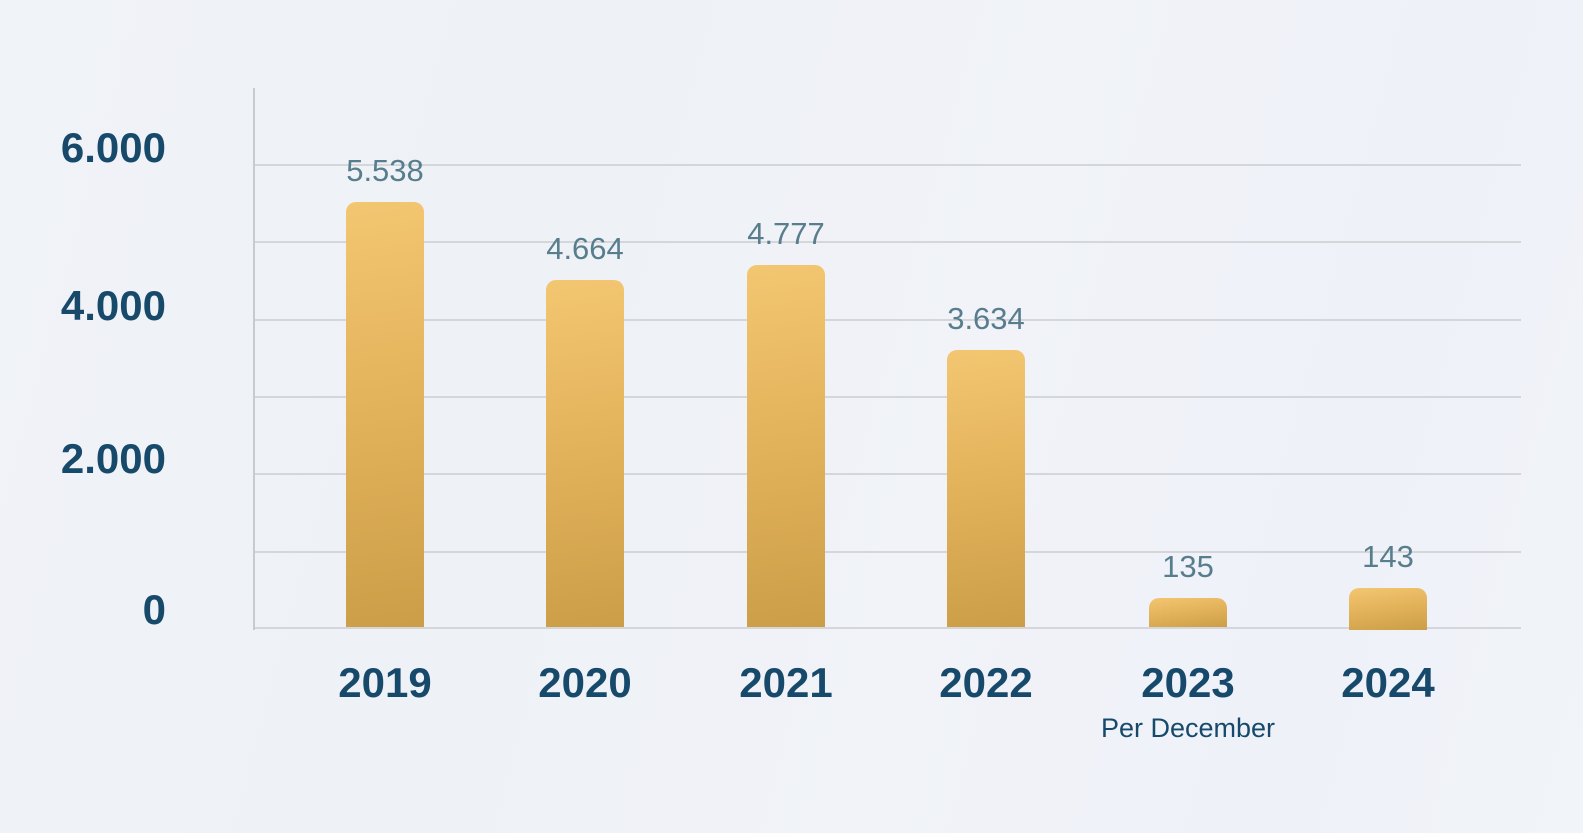 This screenshot has height=833, width=1583. What do you see at coordinates (385, 682) in the screenshot?
I see `x-label-2019: 2019` at bounding box center [385, 682].